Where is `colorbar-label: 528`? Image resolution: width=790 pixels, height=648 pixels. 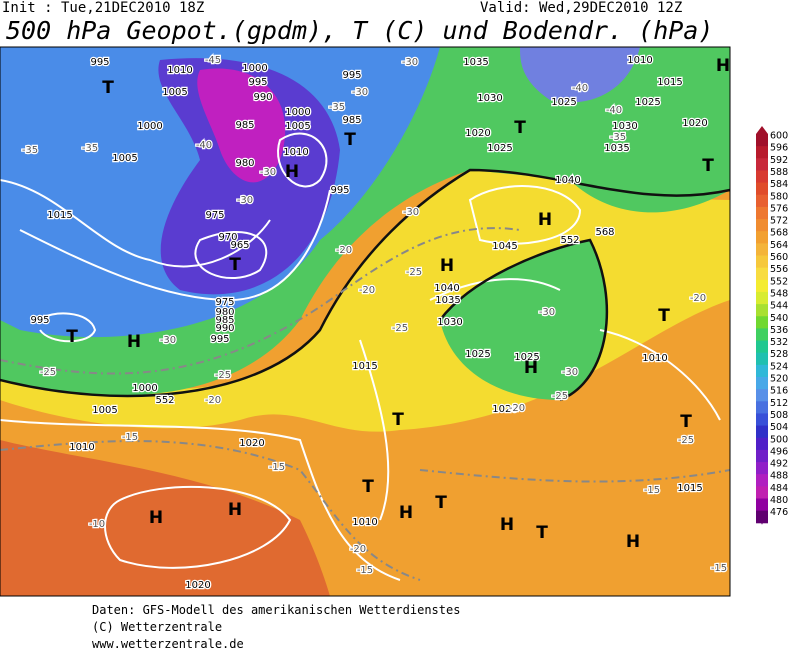
colorbar-label: 528 is located at coordinates (779, 354).